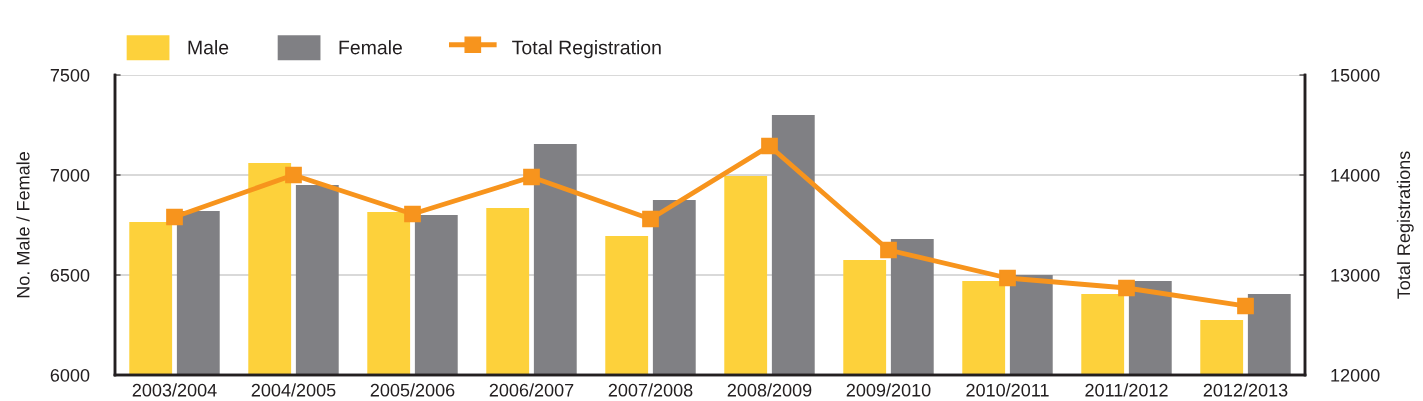 The image size is (1423, 401). Describe the element at coordinates (70, 75) in the screenshot. I see `y-tick-label: 7500` at that location.